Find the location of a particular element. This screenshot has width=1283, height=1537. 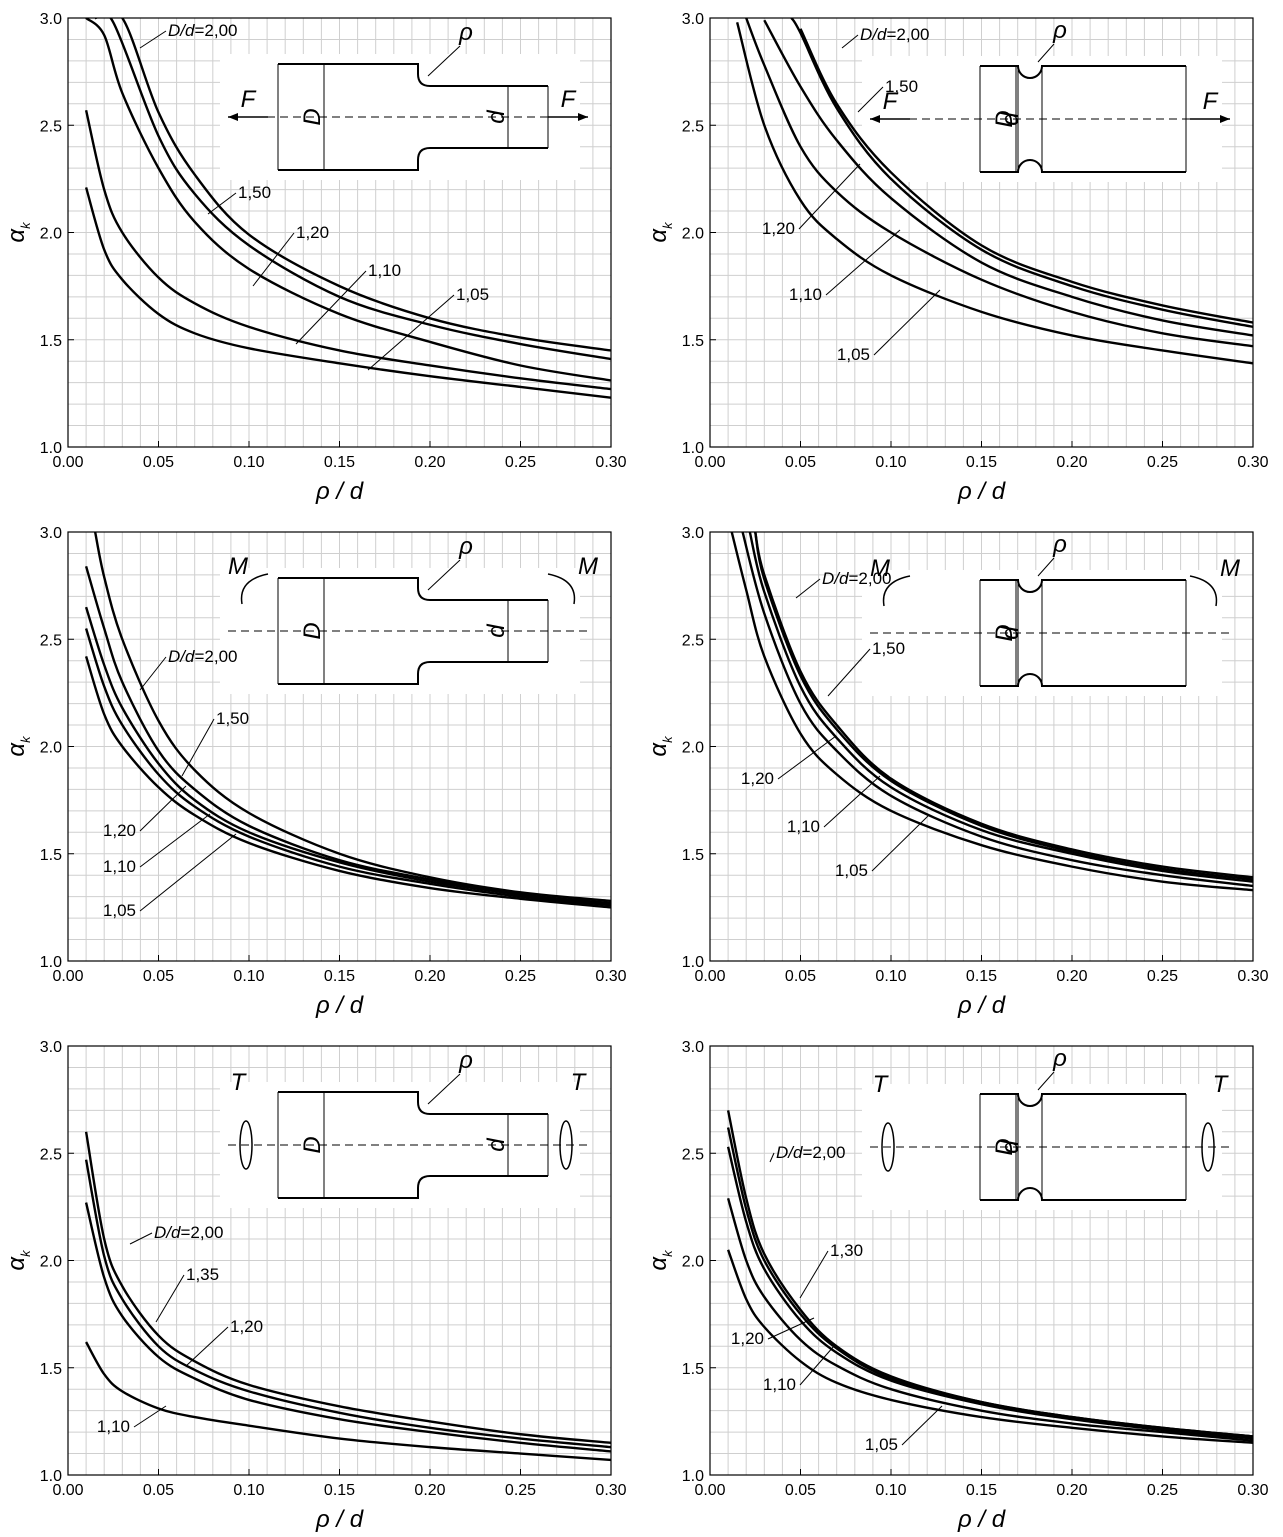

sketch-torque-right is located at coordinates (1208, 1147).